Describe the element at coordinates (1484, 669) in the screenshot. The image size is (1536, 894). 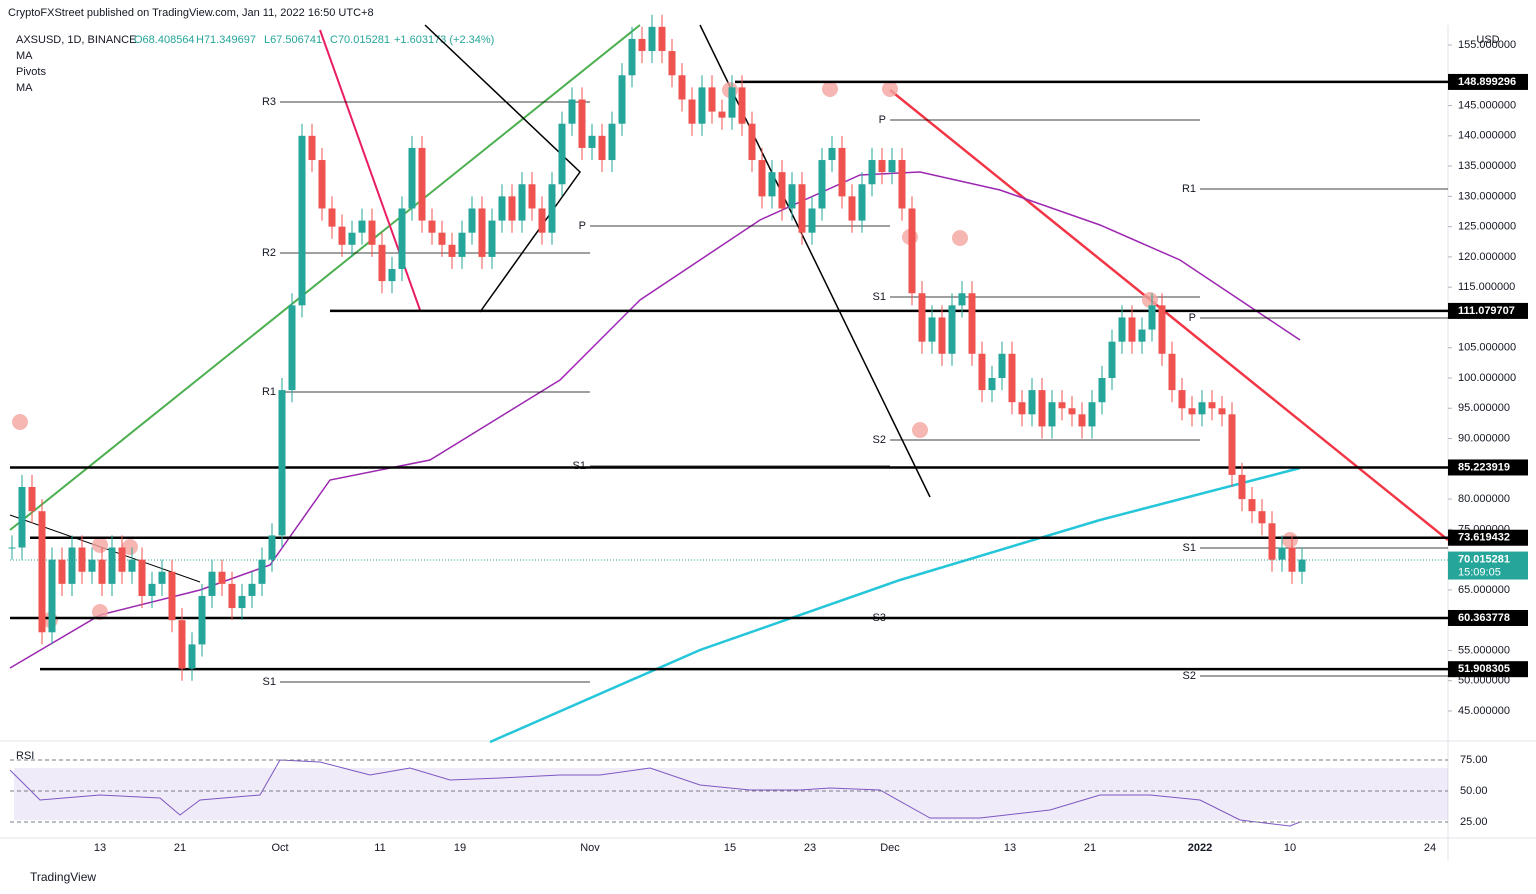
I see `level-label: 51.908305` at that location.